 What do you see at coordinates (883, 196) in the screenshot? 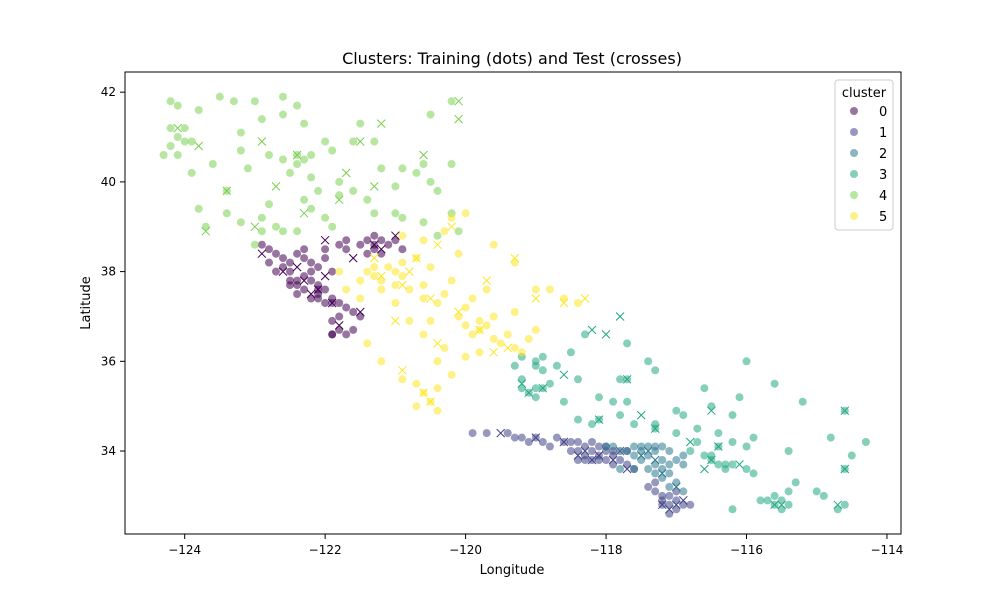
I see `legend-label: 4` at bounding box center [883, 196].